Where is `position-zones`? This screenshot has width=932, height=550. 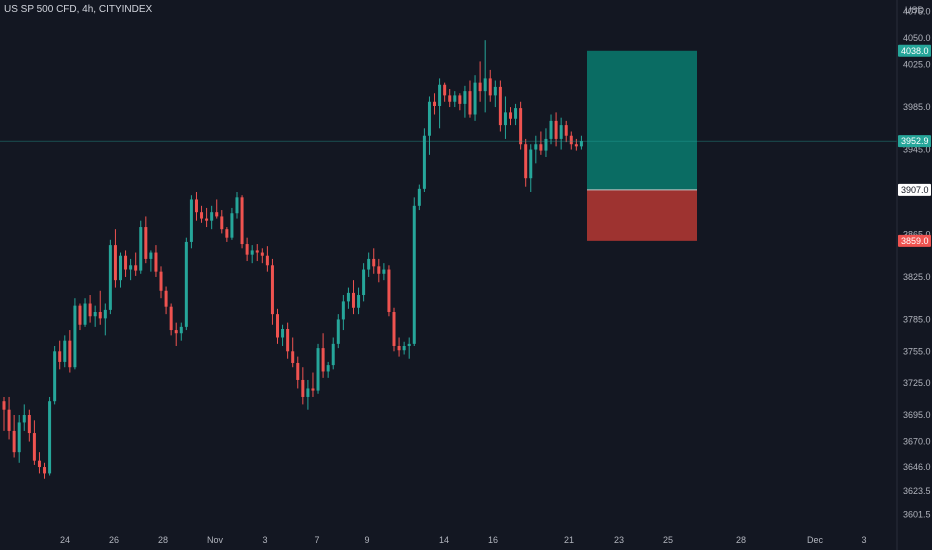
position-zones is located at coordinates (642, 145).